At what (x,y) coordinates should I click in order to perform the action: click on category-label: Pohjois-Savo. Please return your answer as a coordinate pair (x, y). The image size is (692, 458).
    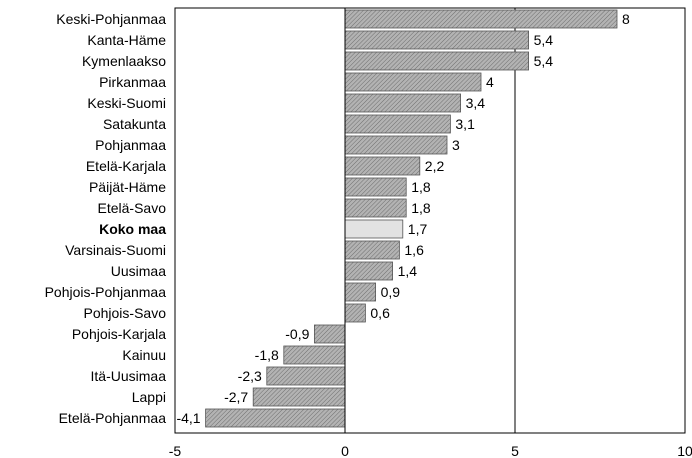
    Looking at the image, I should click on (125, 313).